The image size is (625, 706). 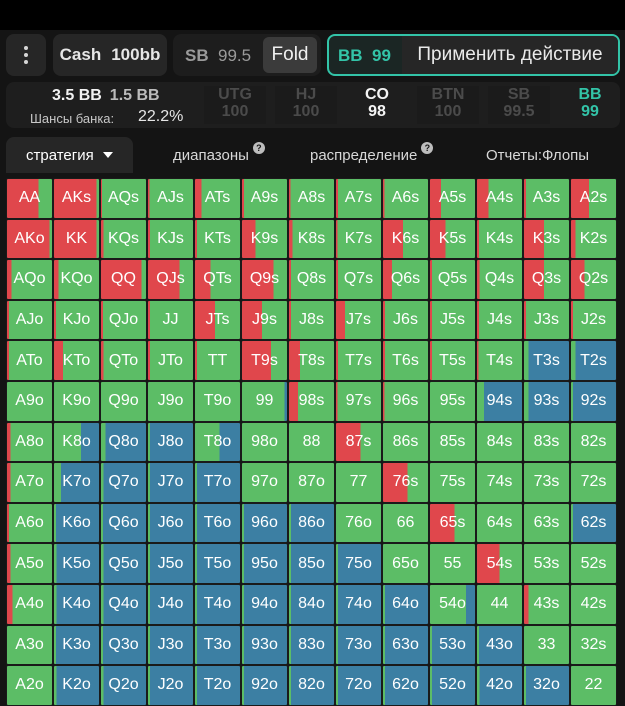 I want to click on hand-cell: J8o, so click(x=170, y=442).